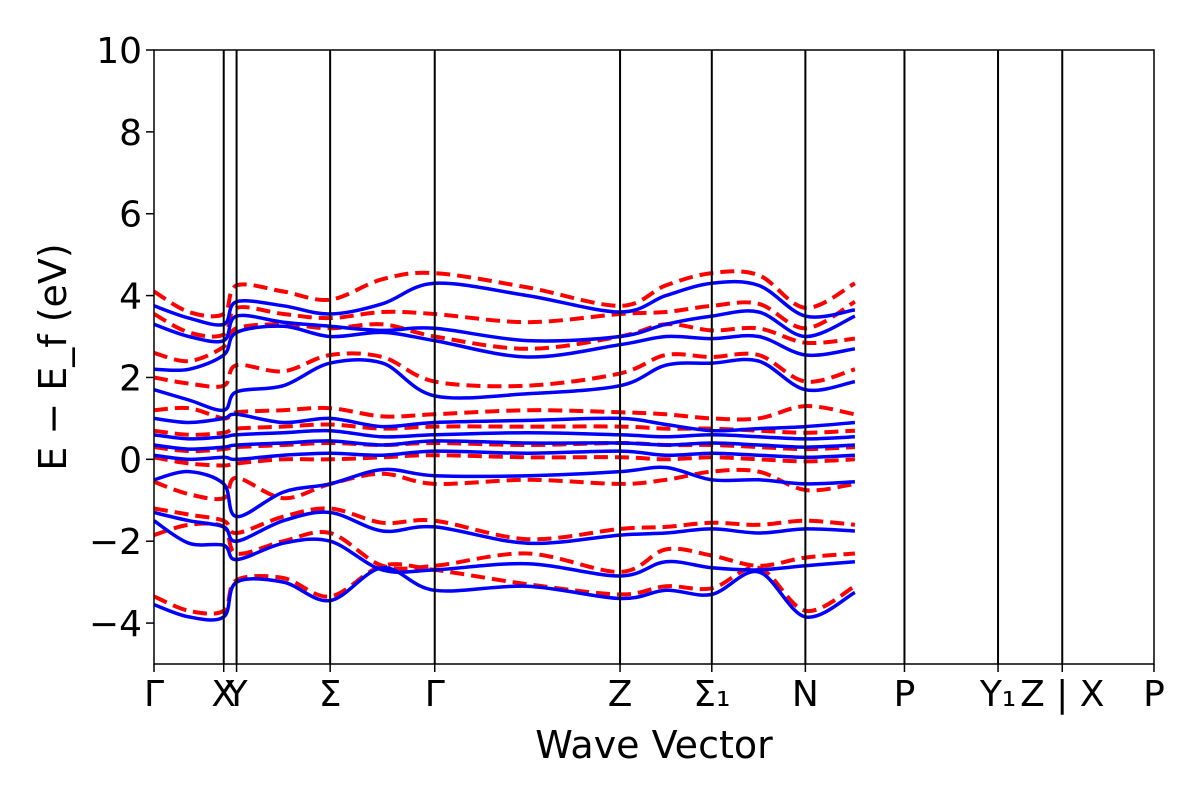  Describe the element at coordinates (223, 694) in the screenshot. I see `x-tick-label: X` at that location.